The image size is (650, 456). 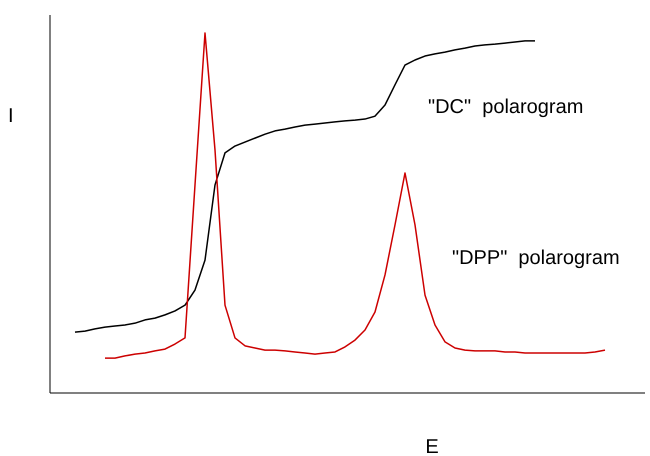 What do you see at coordinates (432, 446) in the screenshot?
I see `x-axis-title: E` at bounding box center [432, 446].